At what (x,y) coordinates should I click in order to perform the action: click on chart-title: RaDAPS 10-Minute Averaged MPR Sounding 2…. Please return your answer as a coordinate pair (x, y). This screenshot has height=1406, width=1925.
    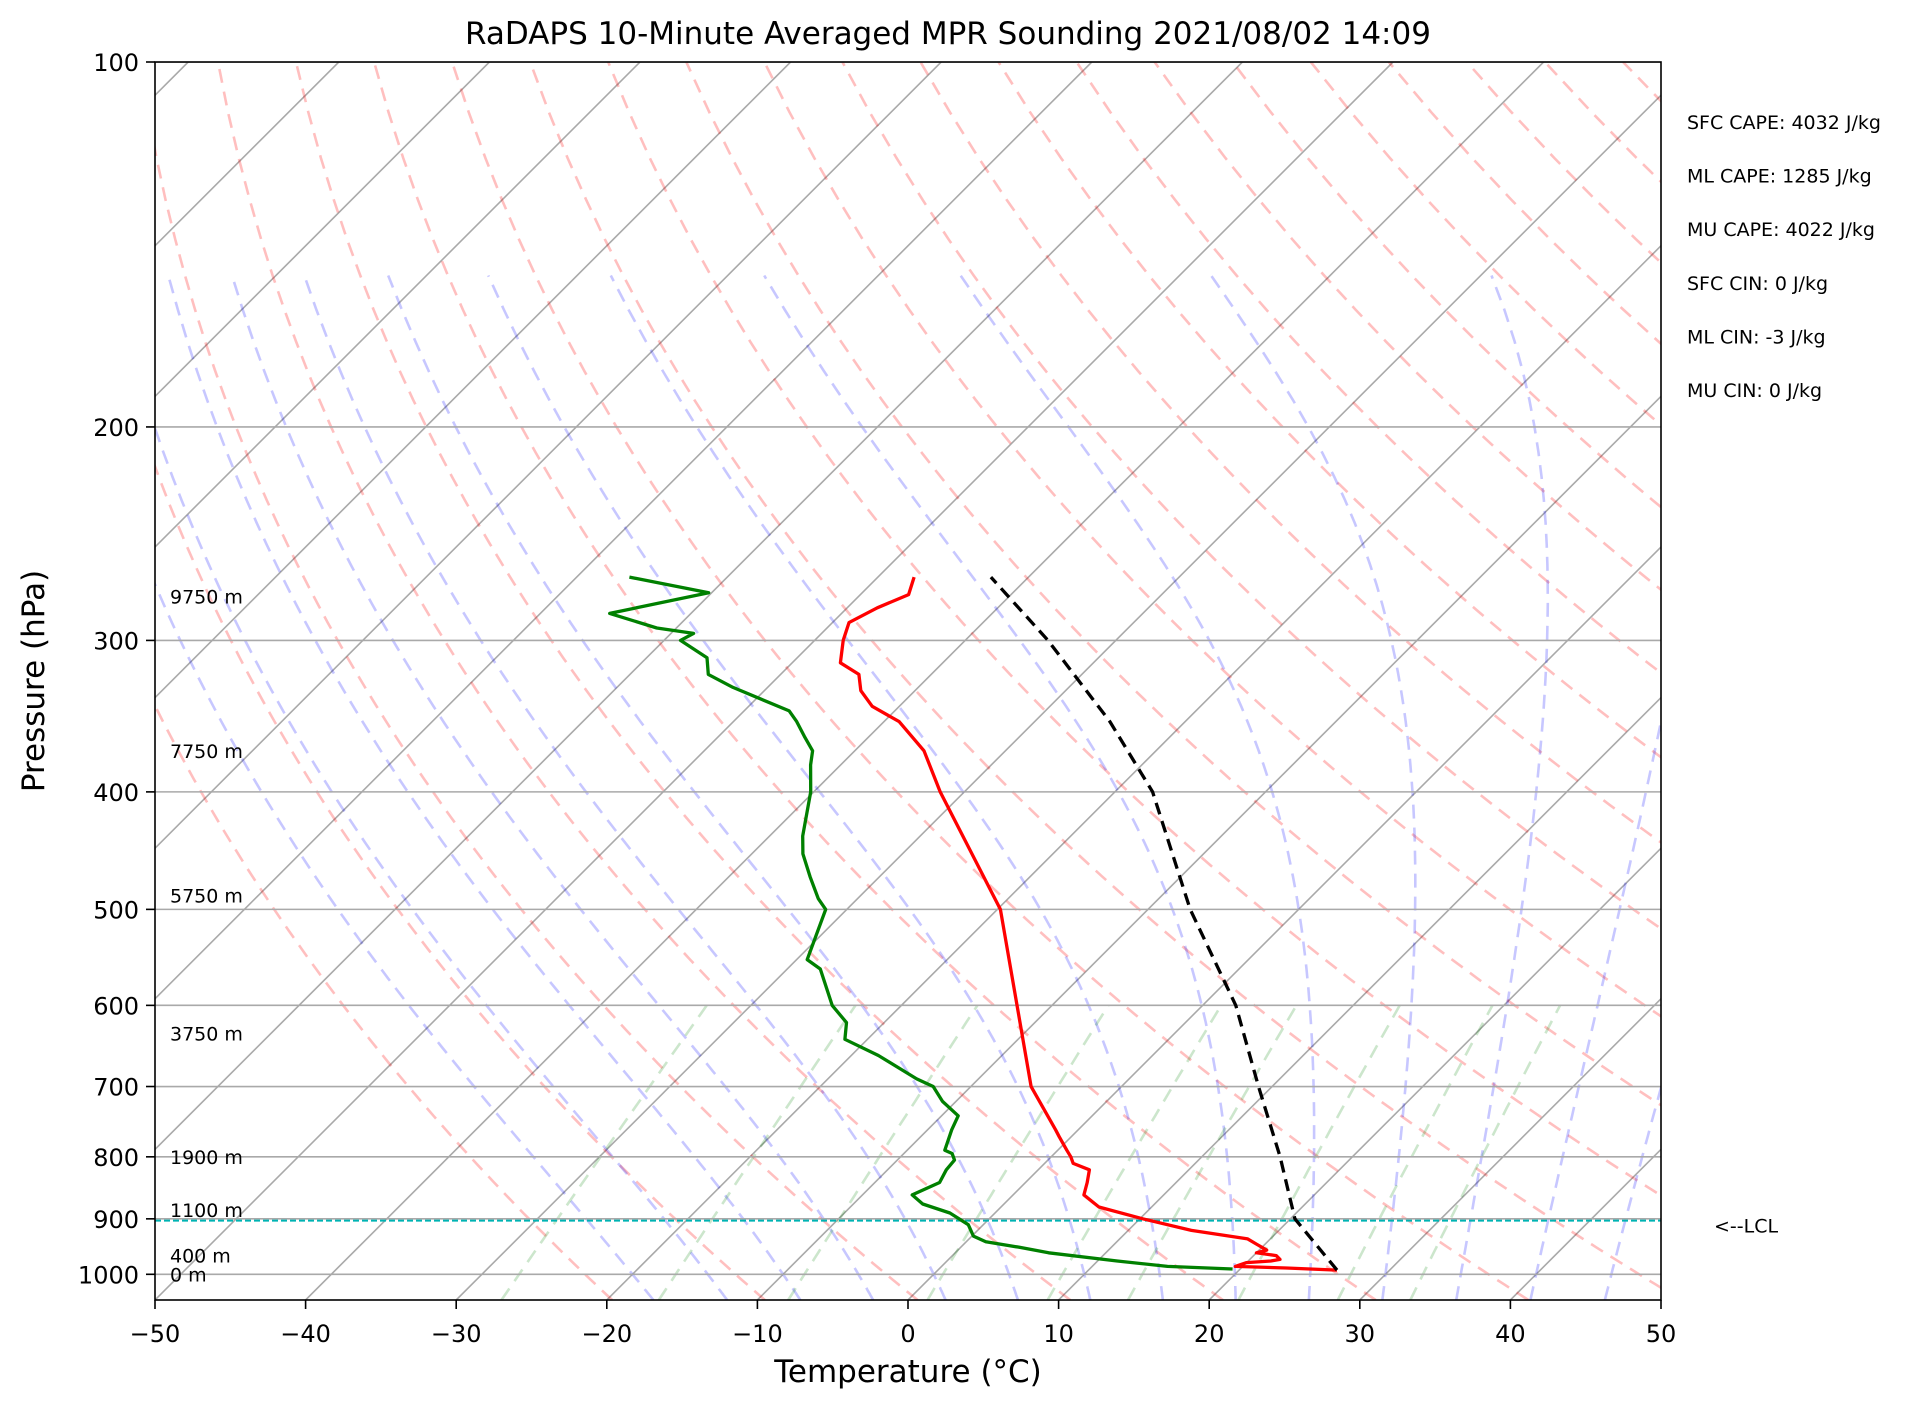
    Looking at the image, I should click on (948, 34).